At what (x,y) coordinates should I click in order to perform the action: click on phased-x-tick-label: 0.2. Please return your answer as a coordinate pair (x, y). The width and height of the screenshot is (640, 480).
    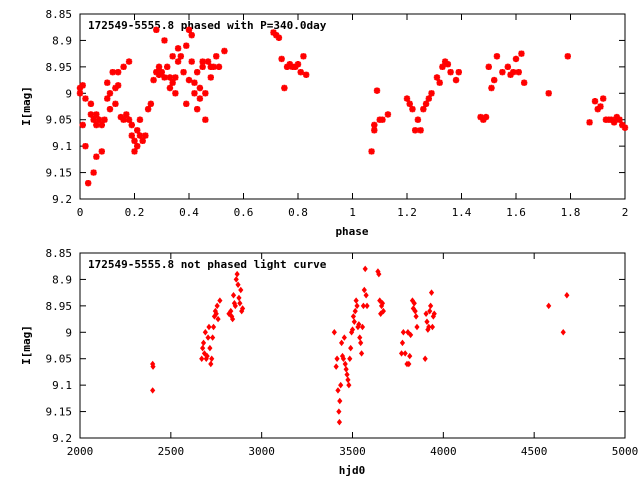
    Looking at the image, I should click on (135, 212).